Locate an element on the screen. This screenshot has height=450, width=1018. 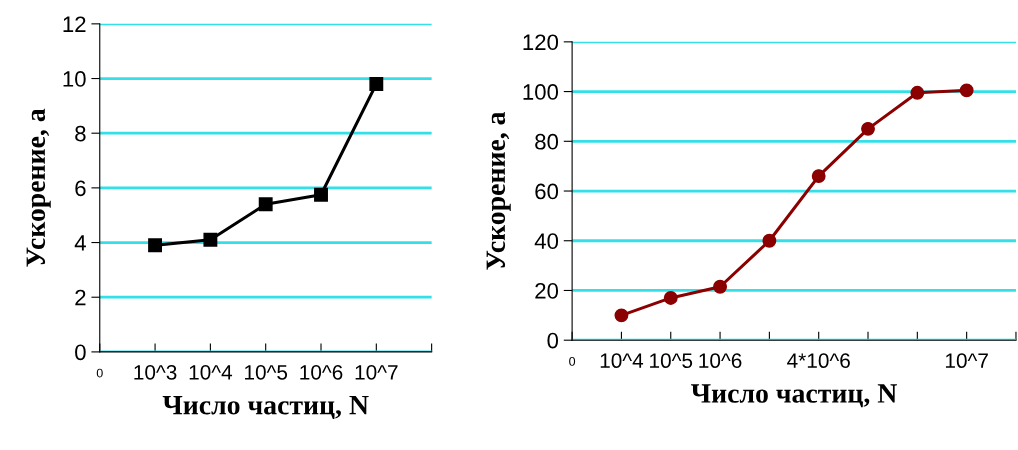
y-tick-label: 120 is located at coordinates (541, 42).